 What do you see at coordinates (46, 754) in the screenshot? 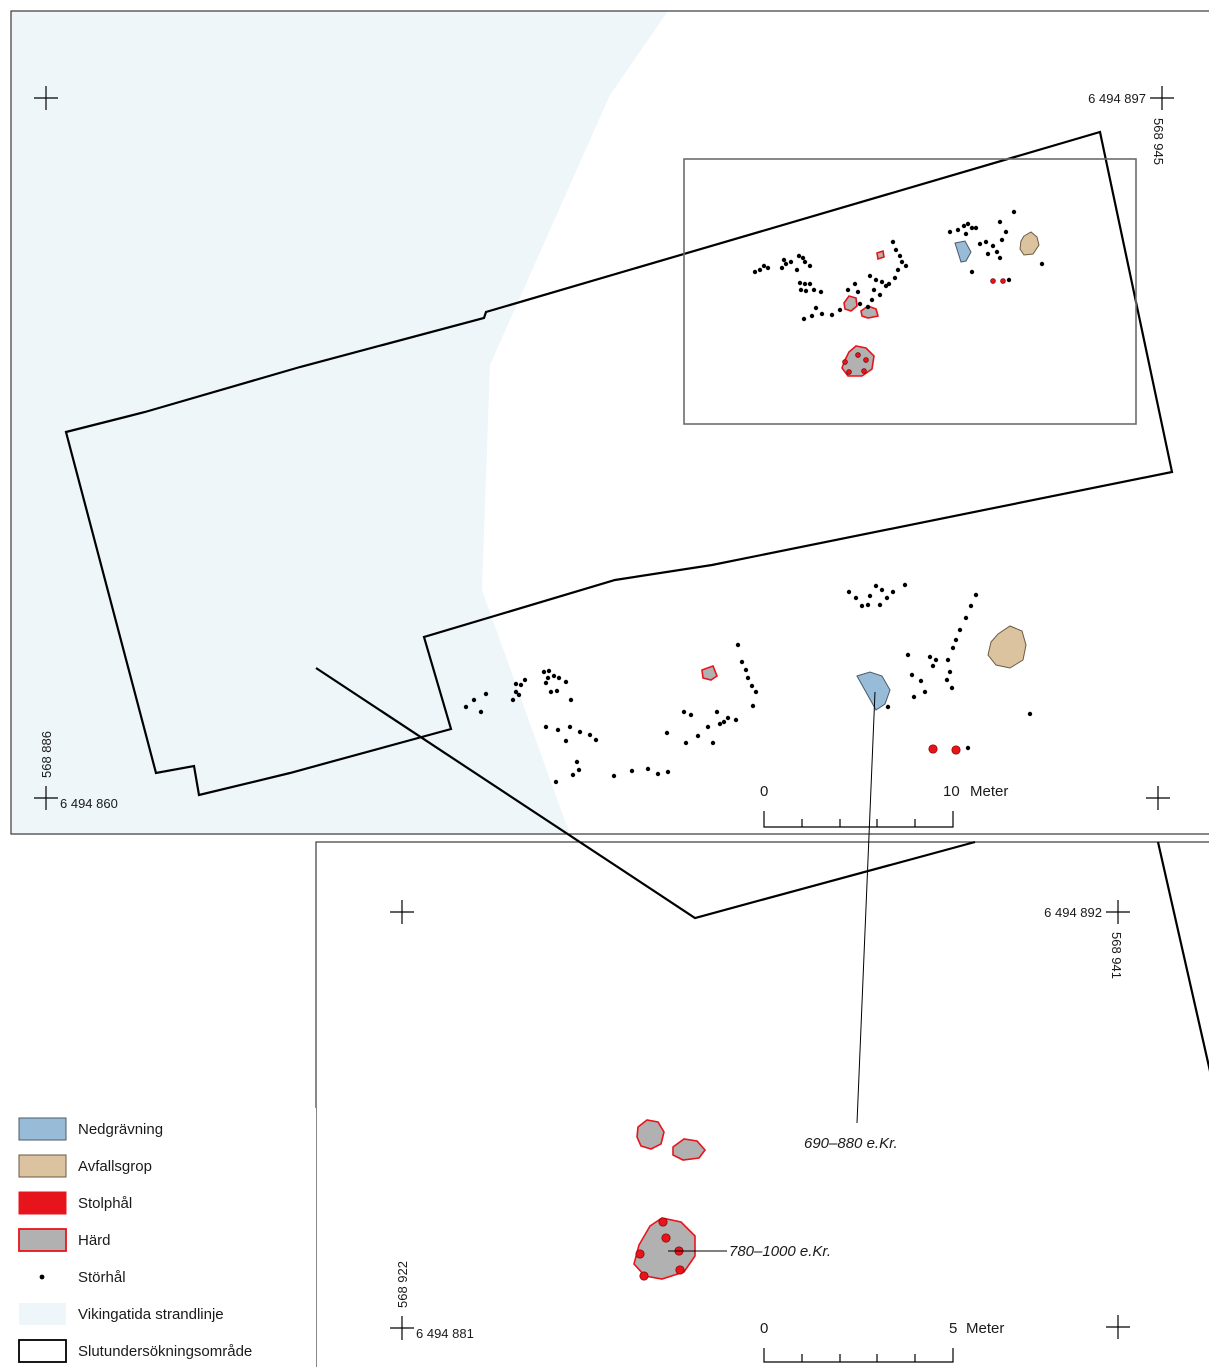
I see `upper-coord-west: 568 886` at bounding box center [46, 754].